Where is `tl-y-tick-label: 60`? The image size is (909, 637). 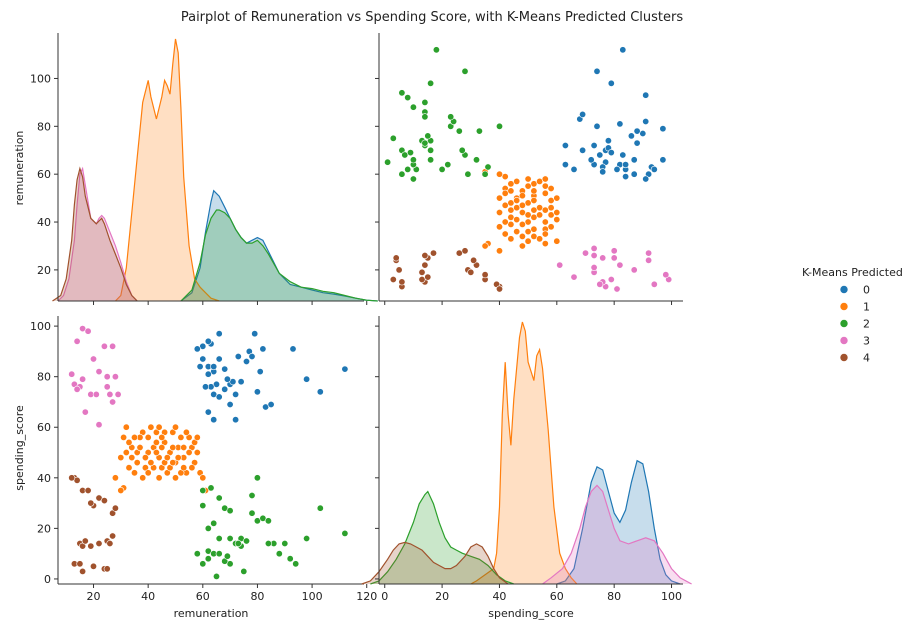
tl-y-tick-label: 60 is located at coordinates (44, 174).